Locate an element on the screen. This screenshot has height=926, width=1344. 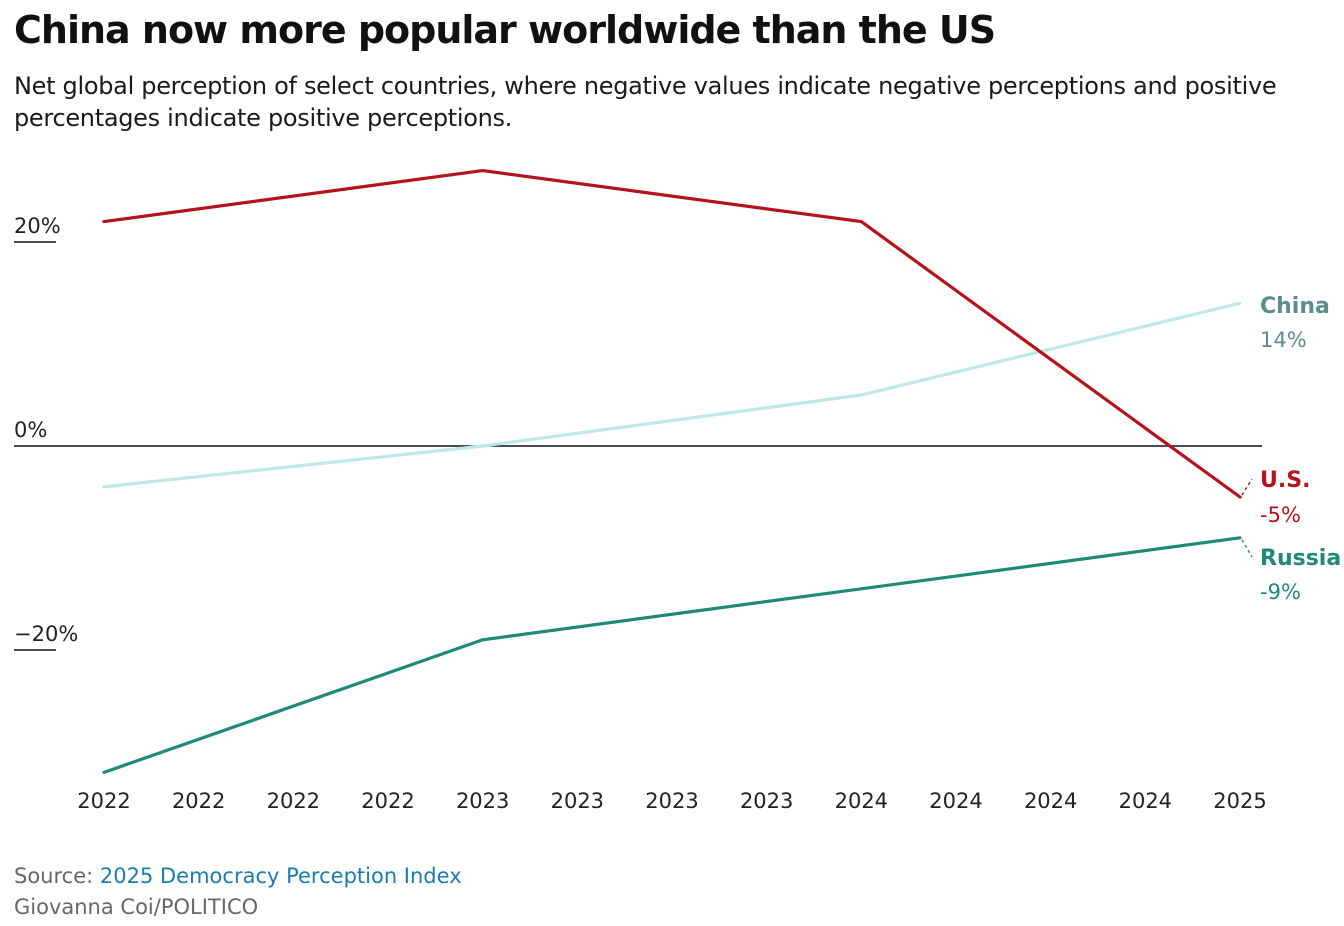
y-tick-label: 0% is located at coordinates (30, 430).